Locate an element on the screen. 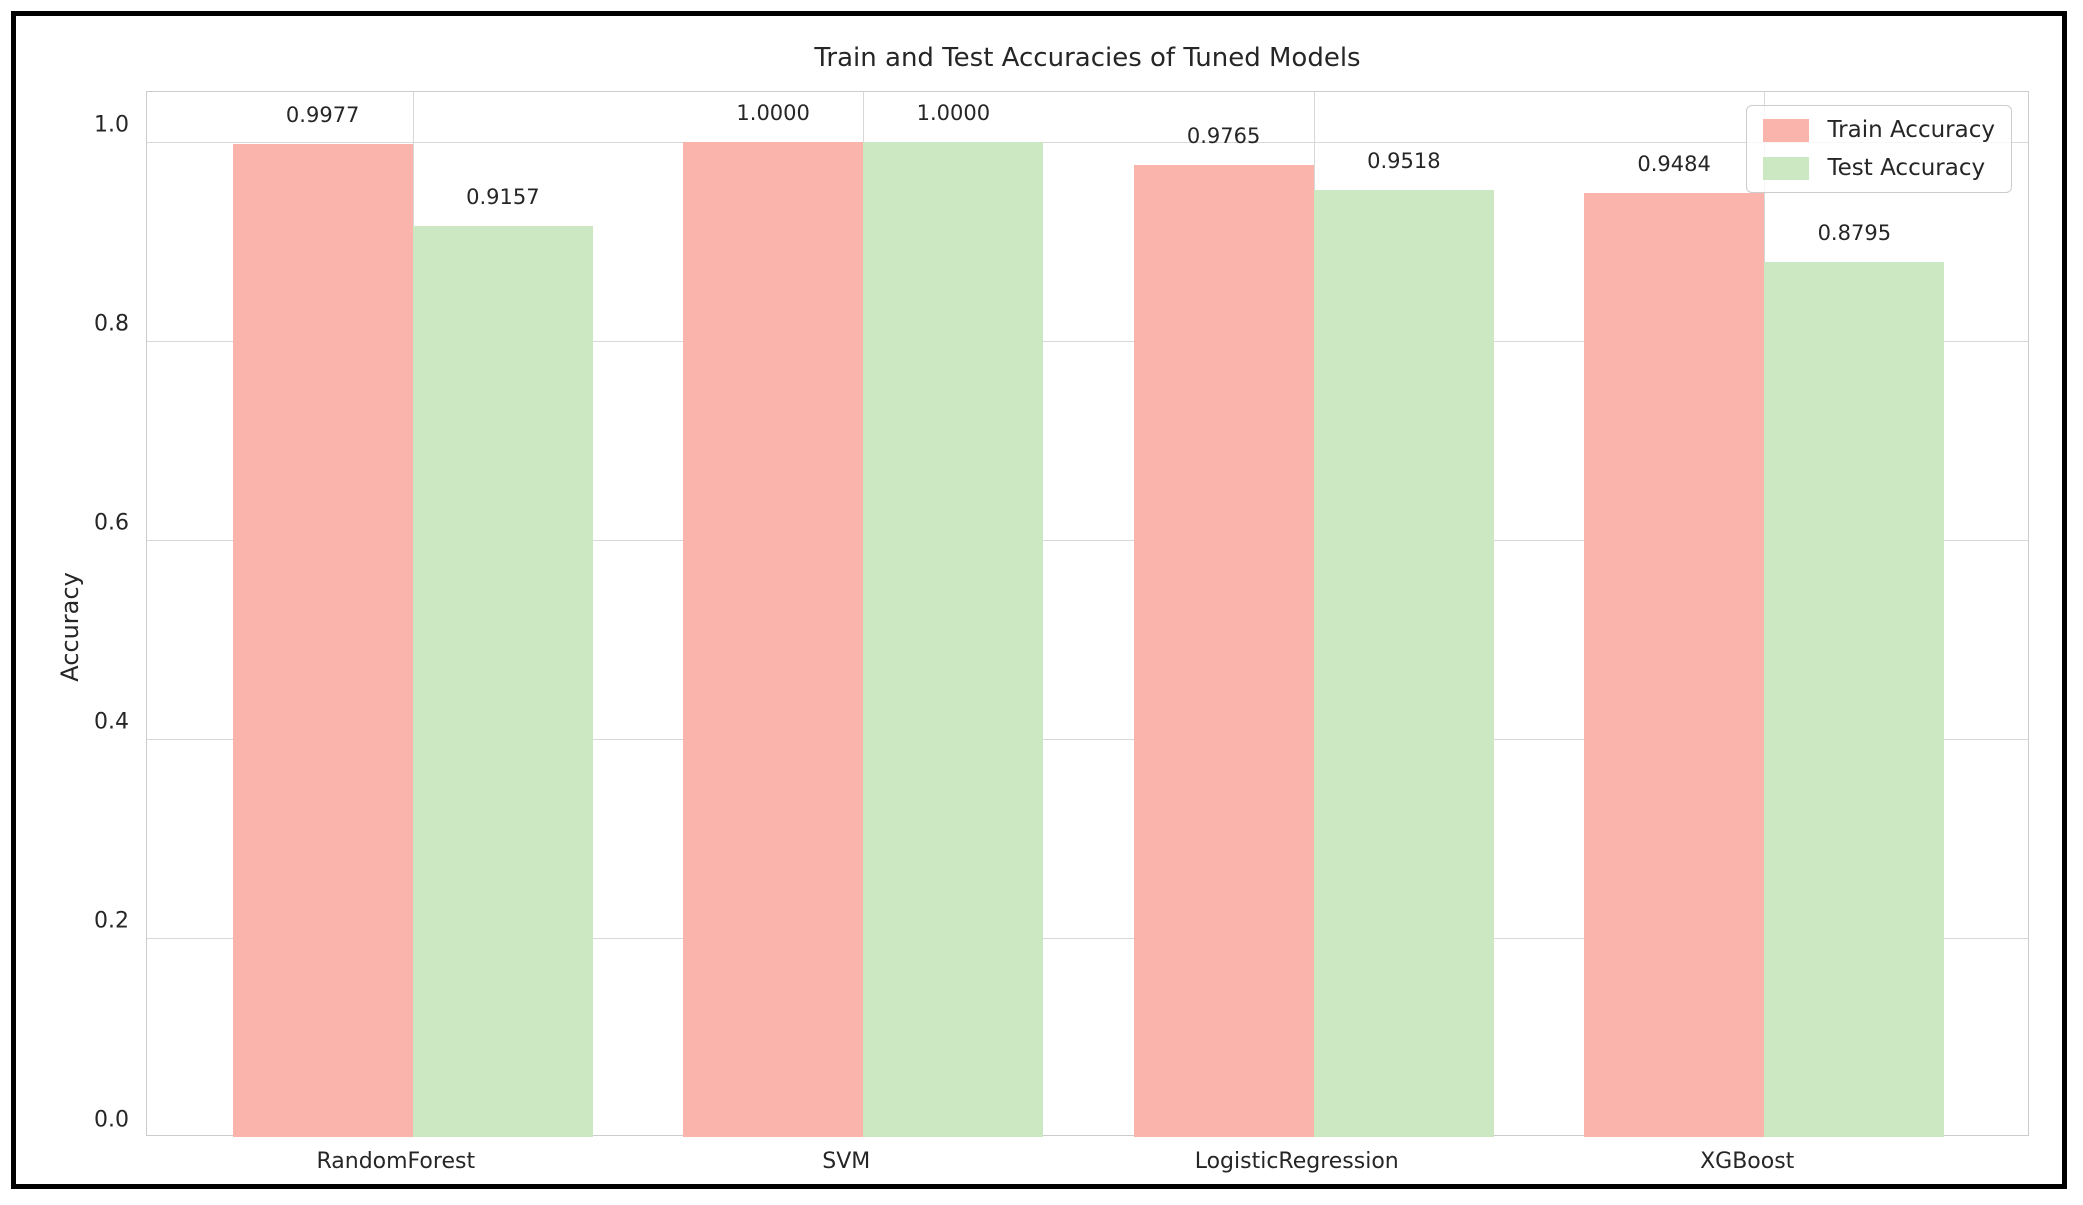  bar-value-label: 0.9518 is located at coordinates (1404, 160).